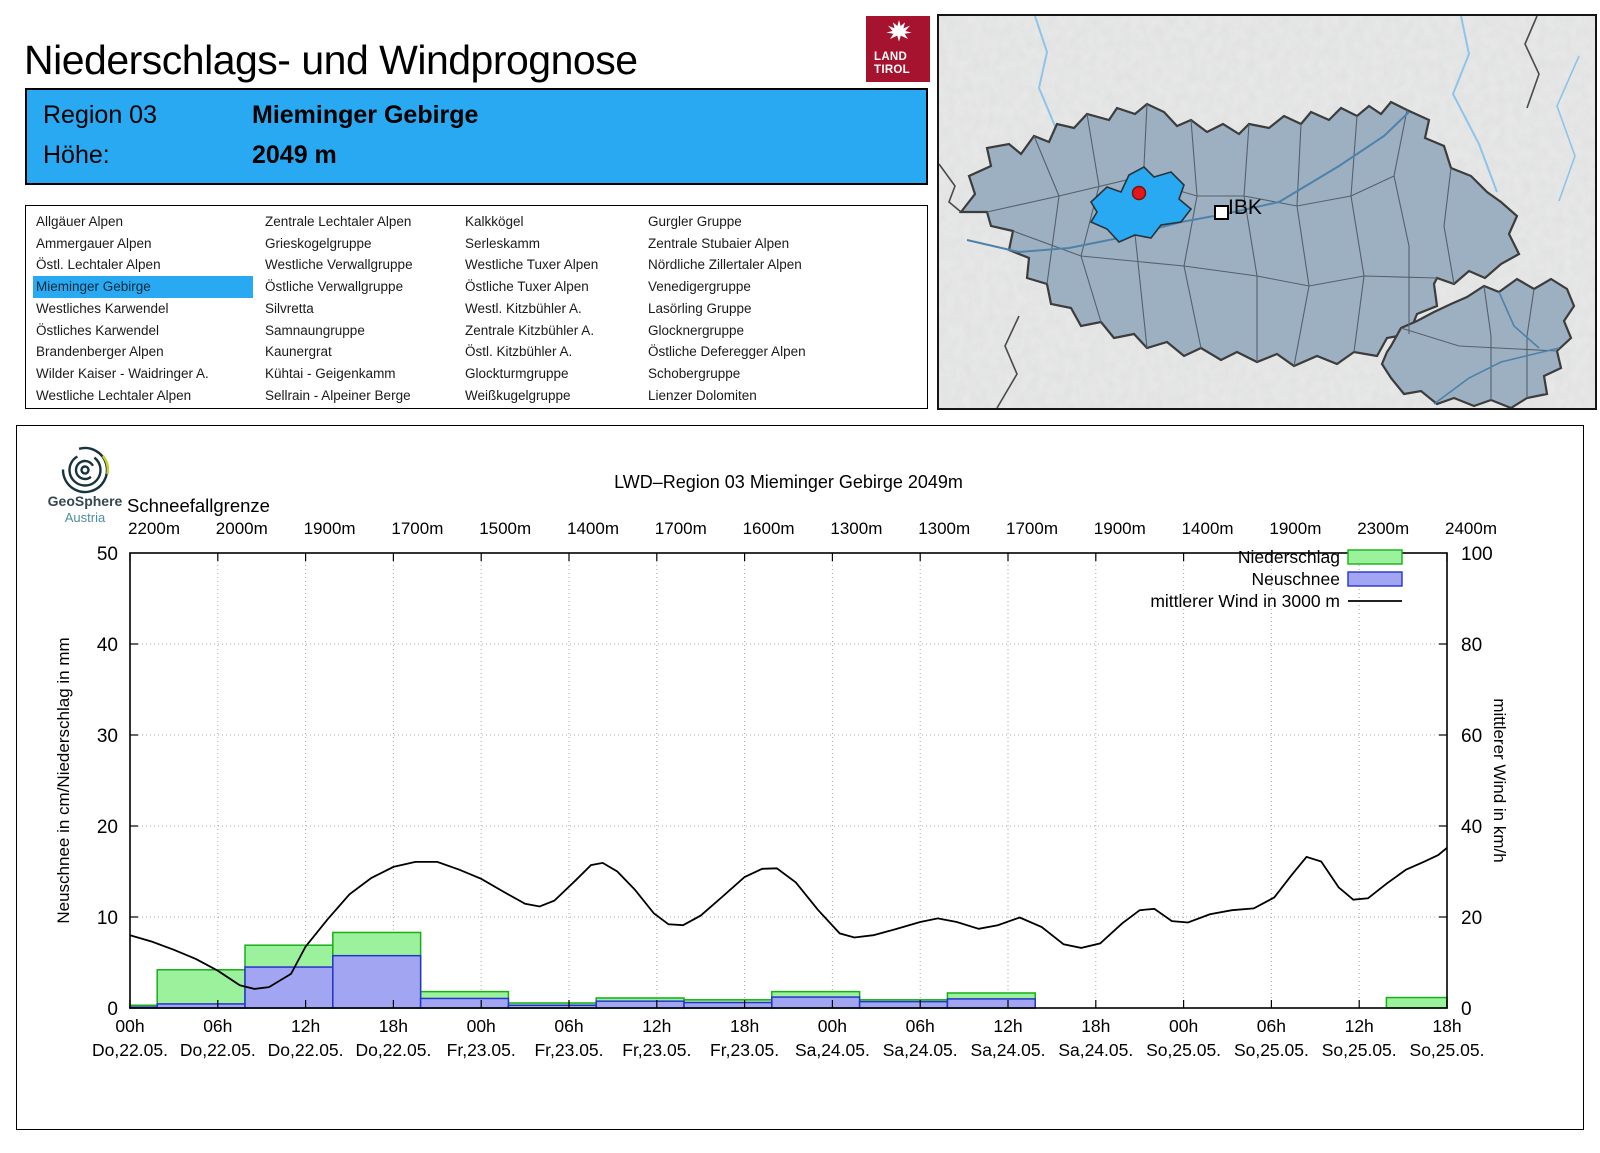 This screenshot has height=1153, width=1600. What do you see at coordinates (523, 308) in the screenshot?
I see `region-list-item: Westl. Kitzbühler A.` at bounding box center [523, 308].